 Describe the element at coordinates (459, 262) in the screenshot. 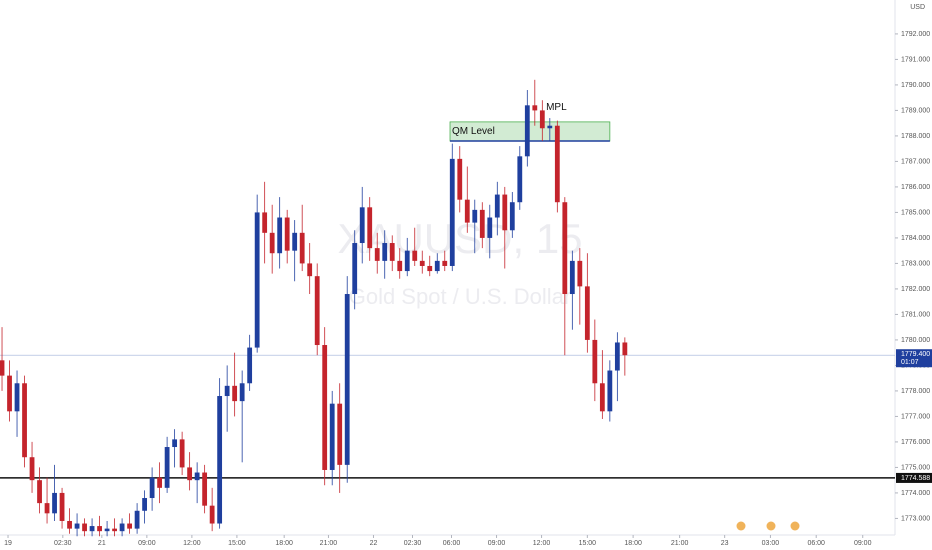

I see `watermark: XAUUSD, 15 Gold Spot / U.S. Dollar` at that location.